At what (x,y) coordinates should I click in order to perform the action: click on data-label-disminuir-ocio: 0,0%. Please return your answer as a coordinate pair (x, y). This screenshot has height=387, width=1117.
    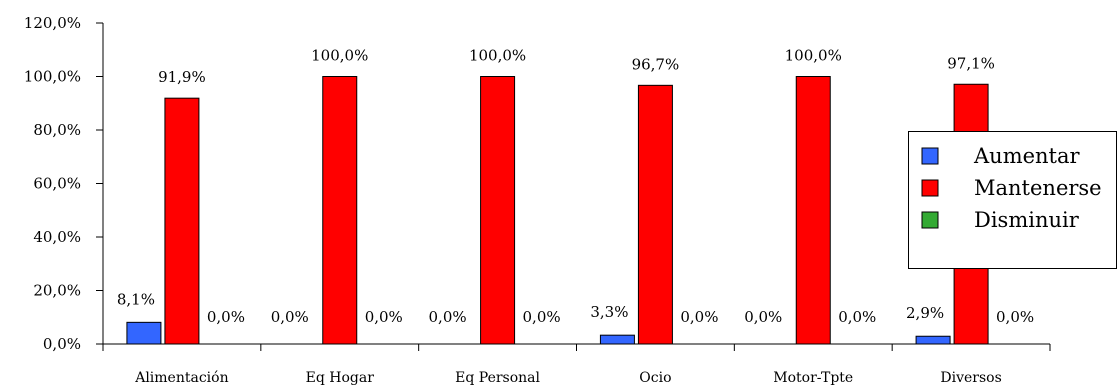
    Looking at the image, I should click on (699, 317).